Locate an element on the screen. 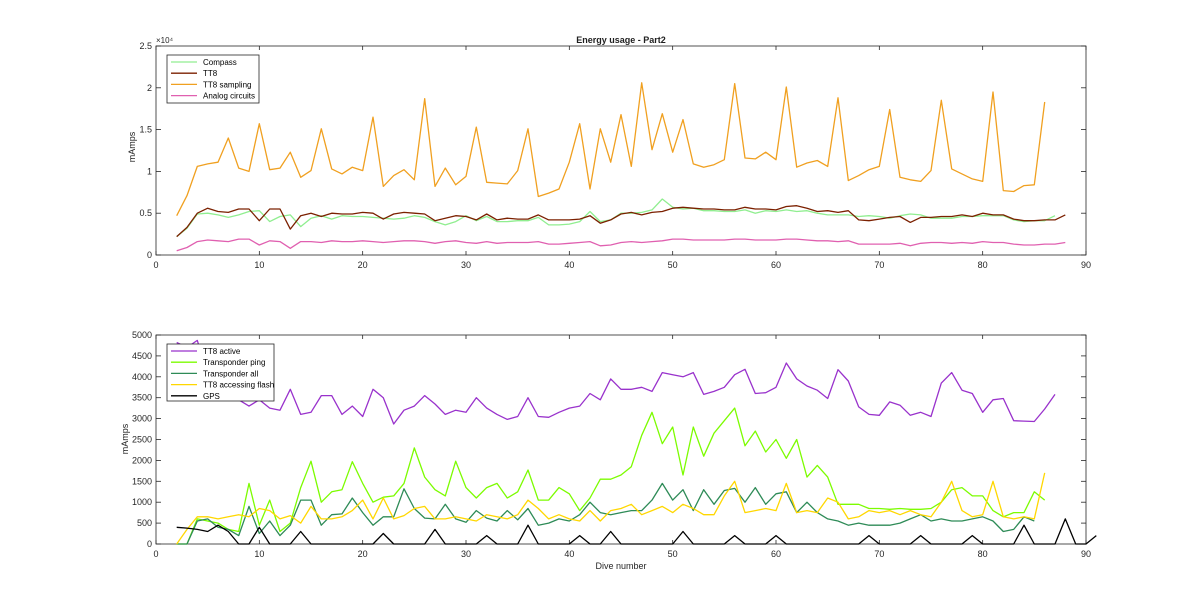  y-tick-label: 3500 is located at coordinates (142, 398).